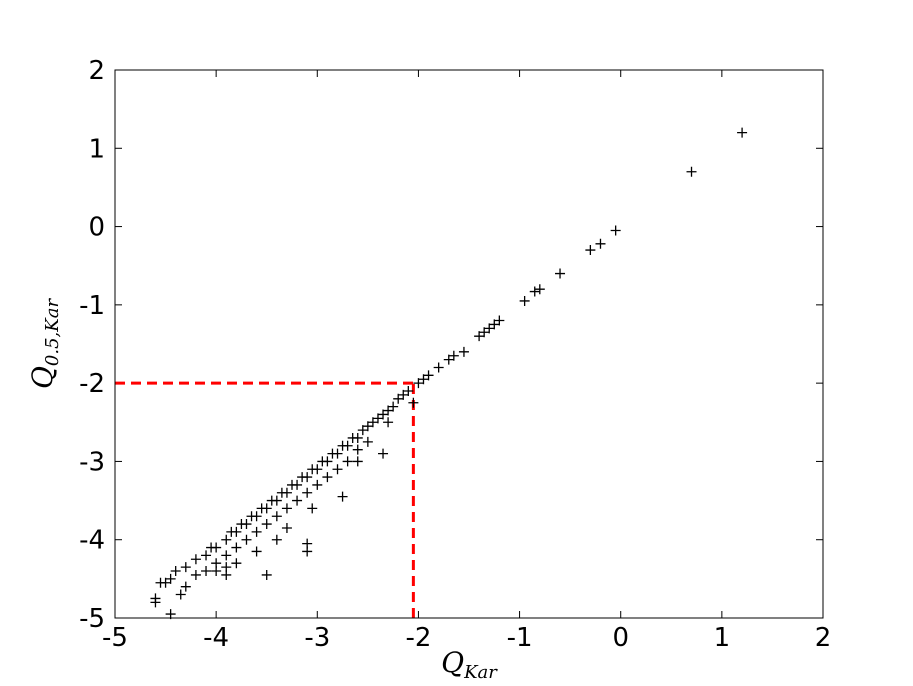  Describe the element at coordinates (317, 638) in the screenshot. I see `x-tick-label: -3` at that location.